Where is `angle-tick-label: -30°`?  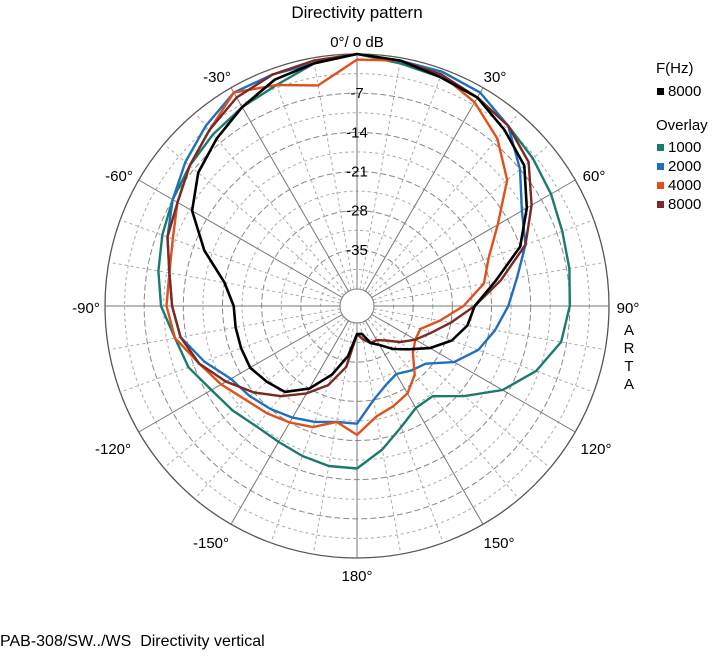
angle-tick-label: -30° is located at coordinates (217, 77).